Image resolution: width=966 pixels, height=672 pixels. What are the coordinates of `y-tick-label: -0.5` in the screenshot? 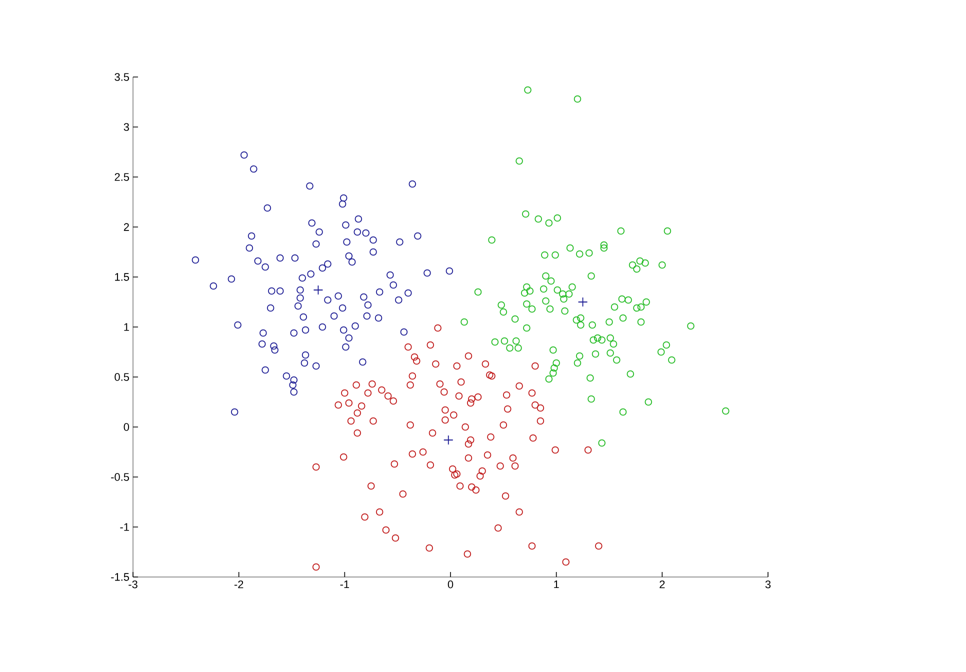 It's located at (120, 477).